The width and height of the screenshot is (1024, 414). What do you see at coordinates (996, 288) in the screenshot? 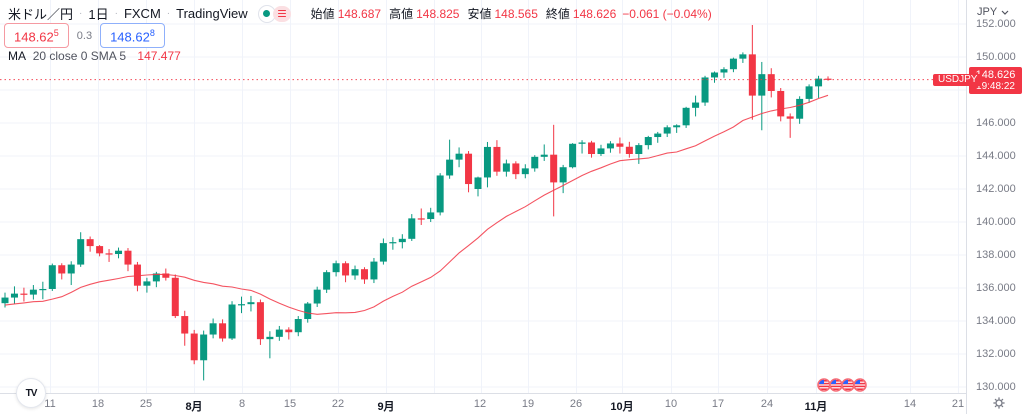
I see `price-tick: 136.000` at bounding box center [996, 288].